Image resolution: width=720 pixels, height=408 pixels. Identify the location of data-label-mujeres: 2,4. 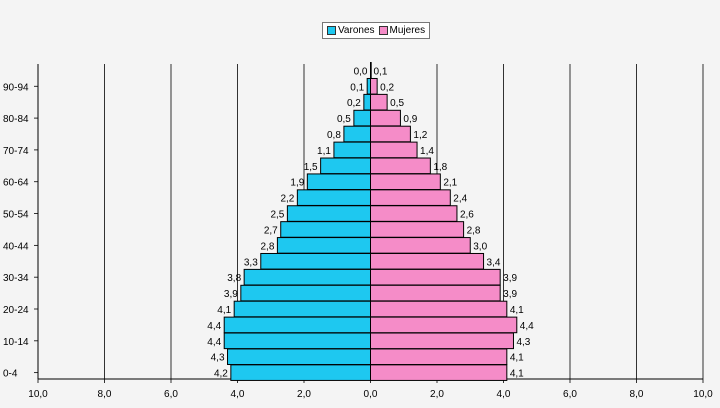
(460, 199).